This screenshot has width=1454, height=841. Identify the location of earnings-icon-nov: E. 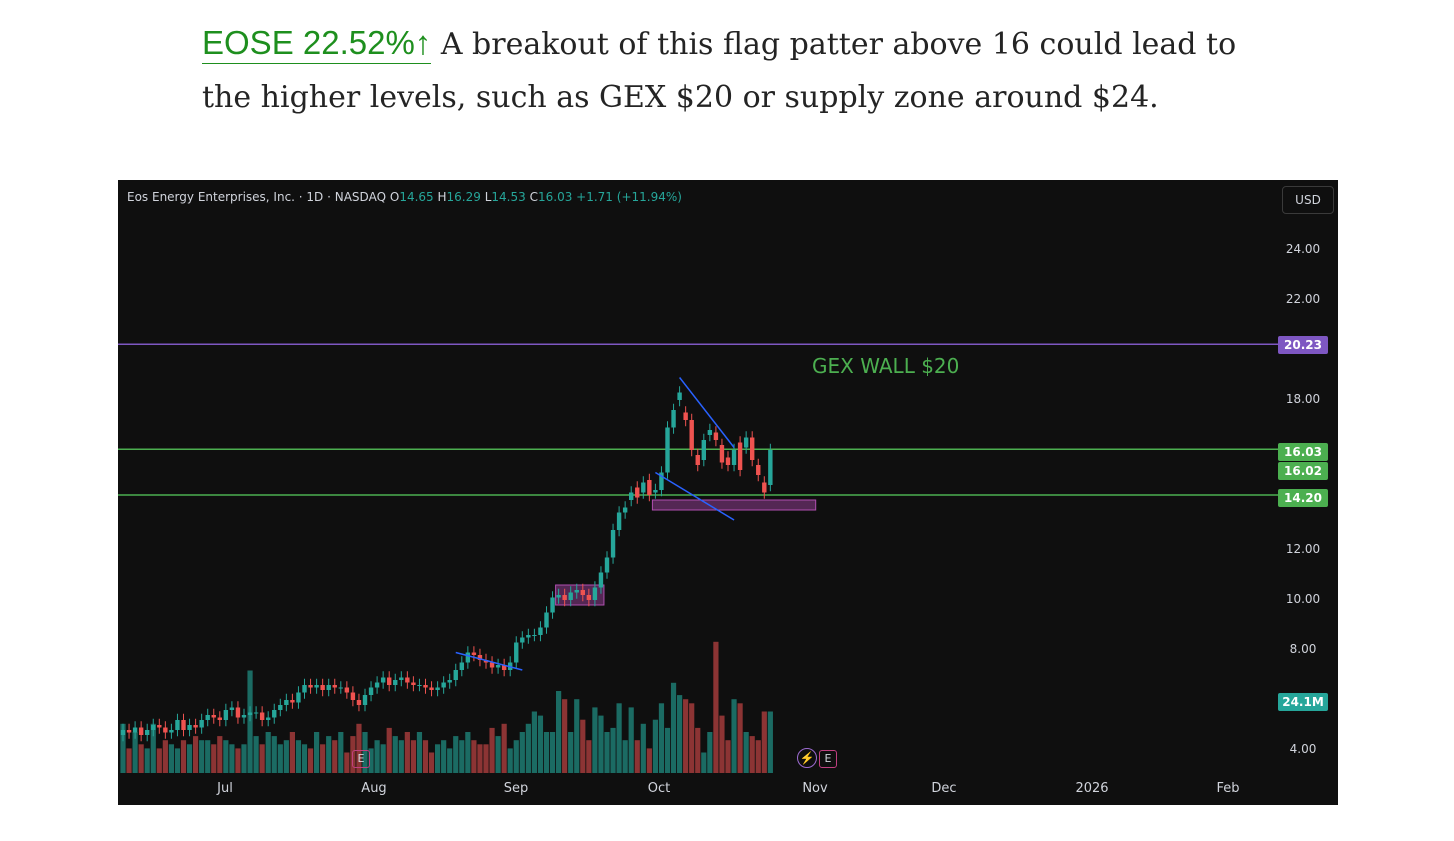
(828, 759).